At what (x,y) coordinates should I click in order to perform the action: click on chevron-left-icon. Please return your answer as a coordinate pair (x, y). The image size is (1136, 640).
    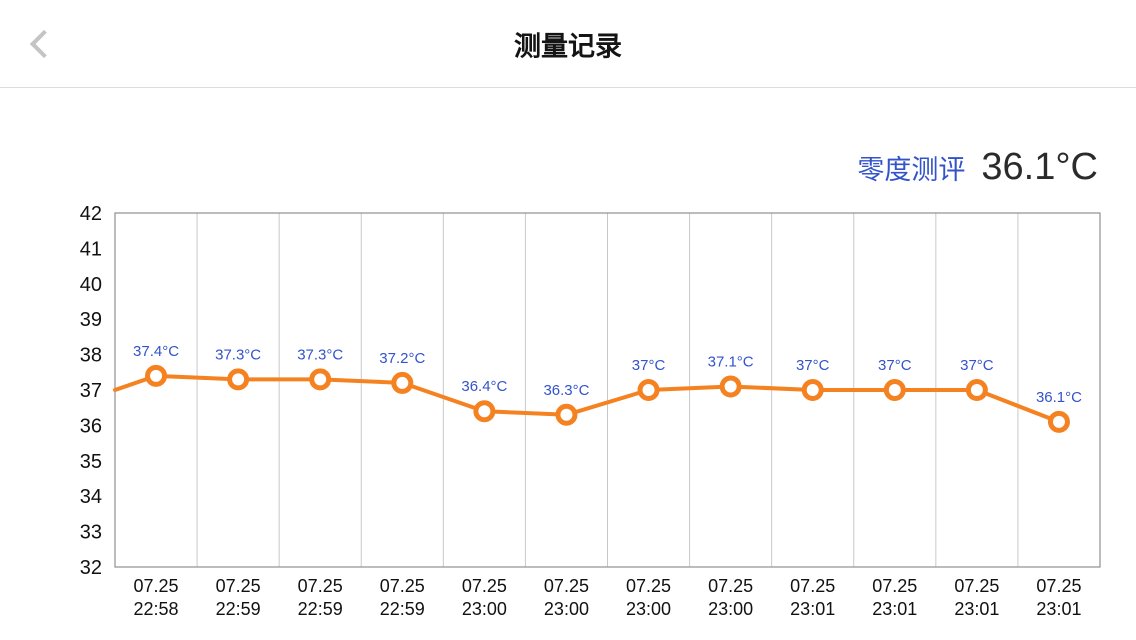
    Looking at the image, I should click on (44, 43).